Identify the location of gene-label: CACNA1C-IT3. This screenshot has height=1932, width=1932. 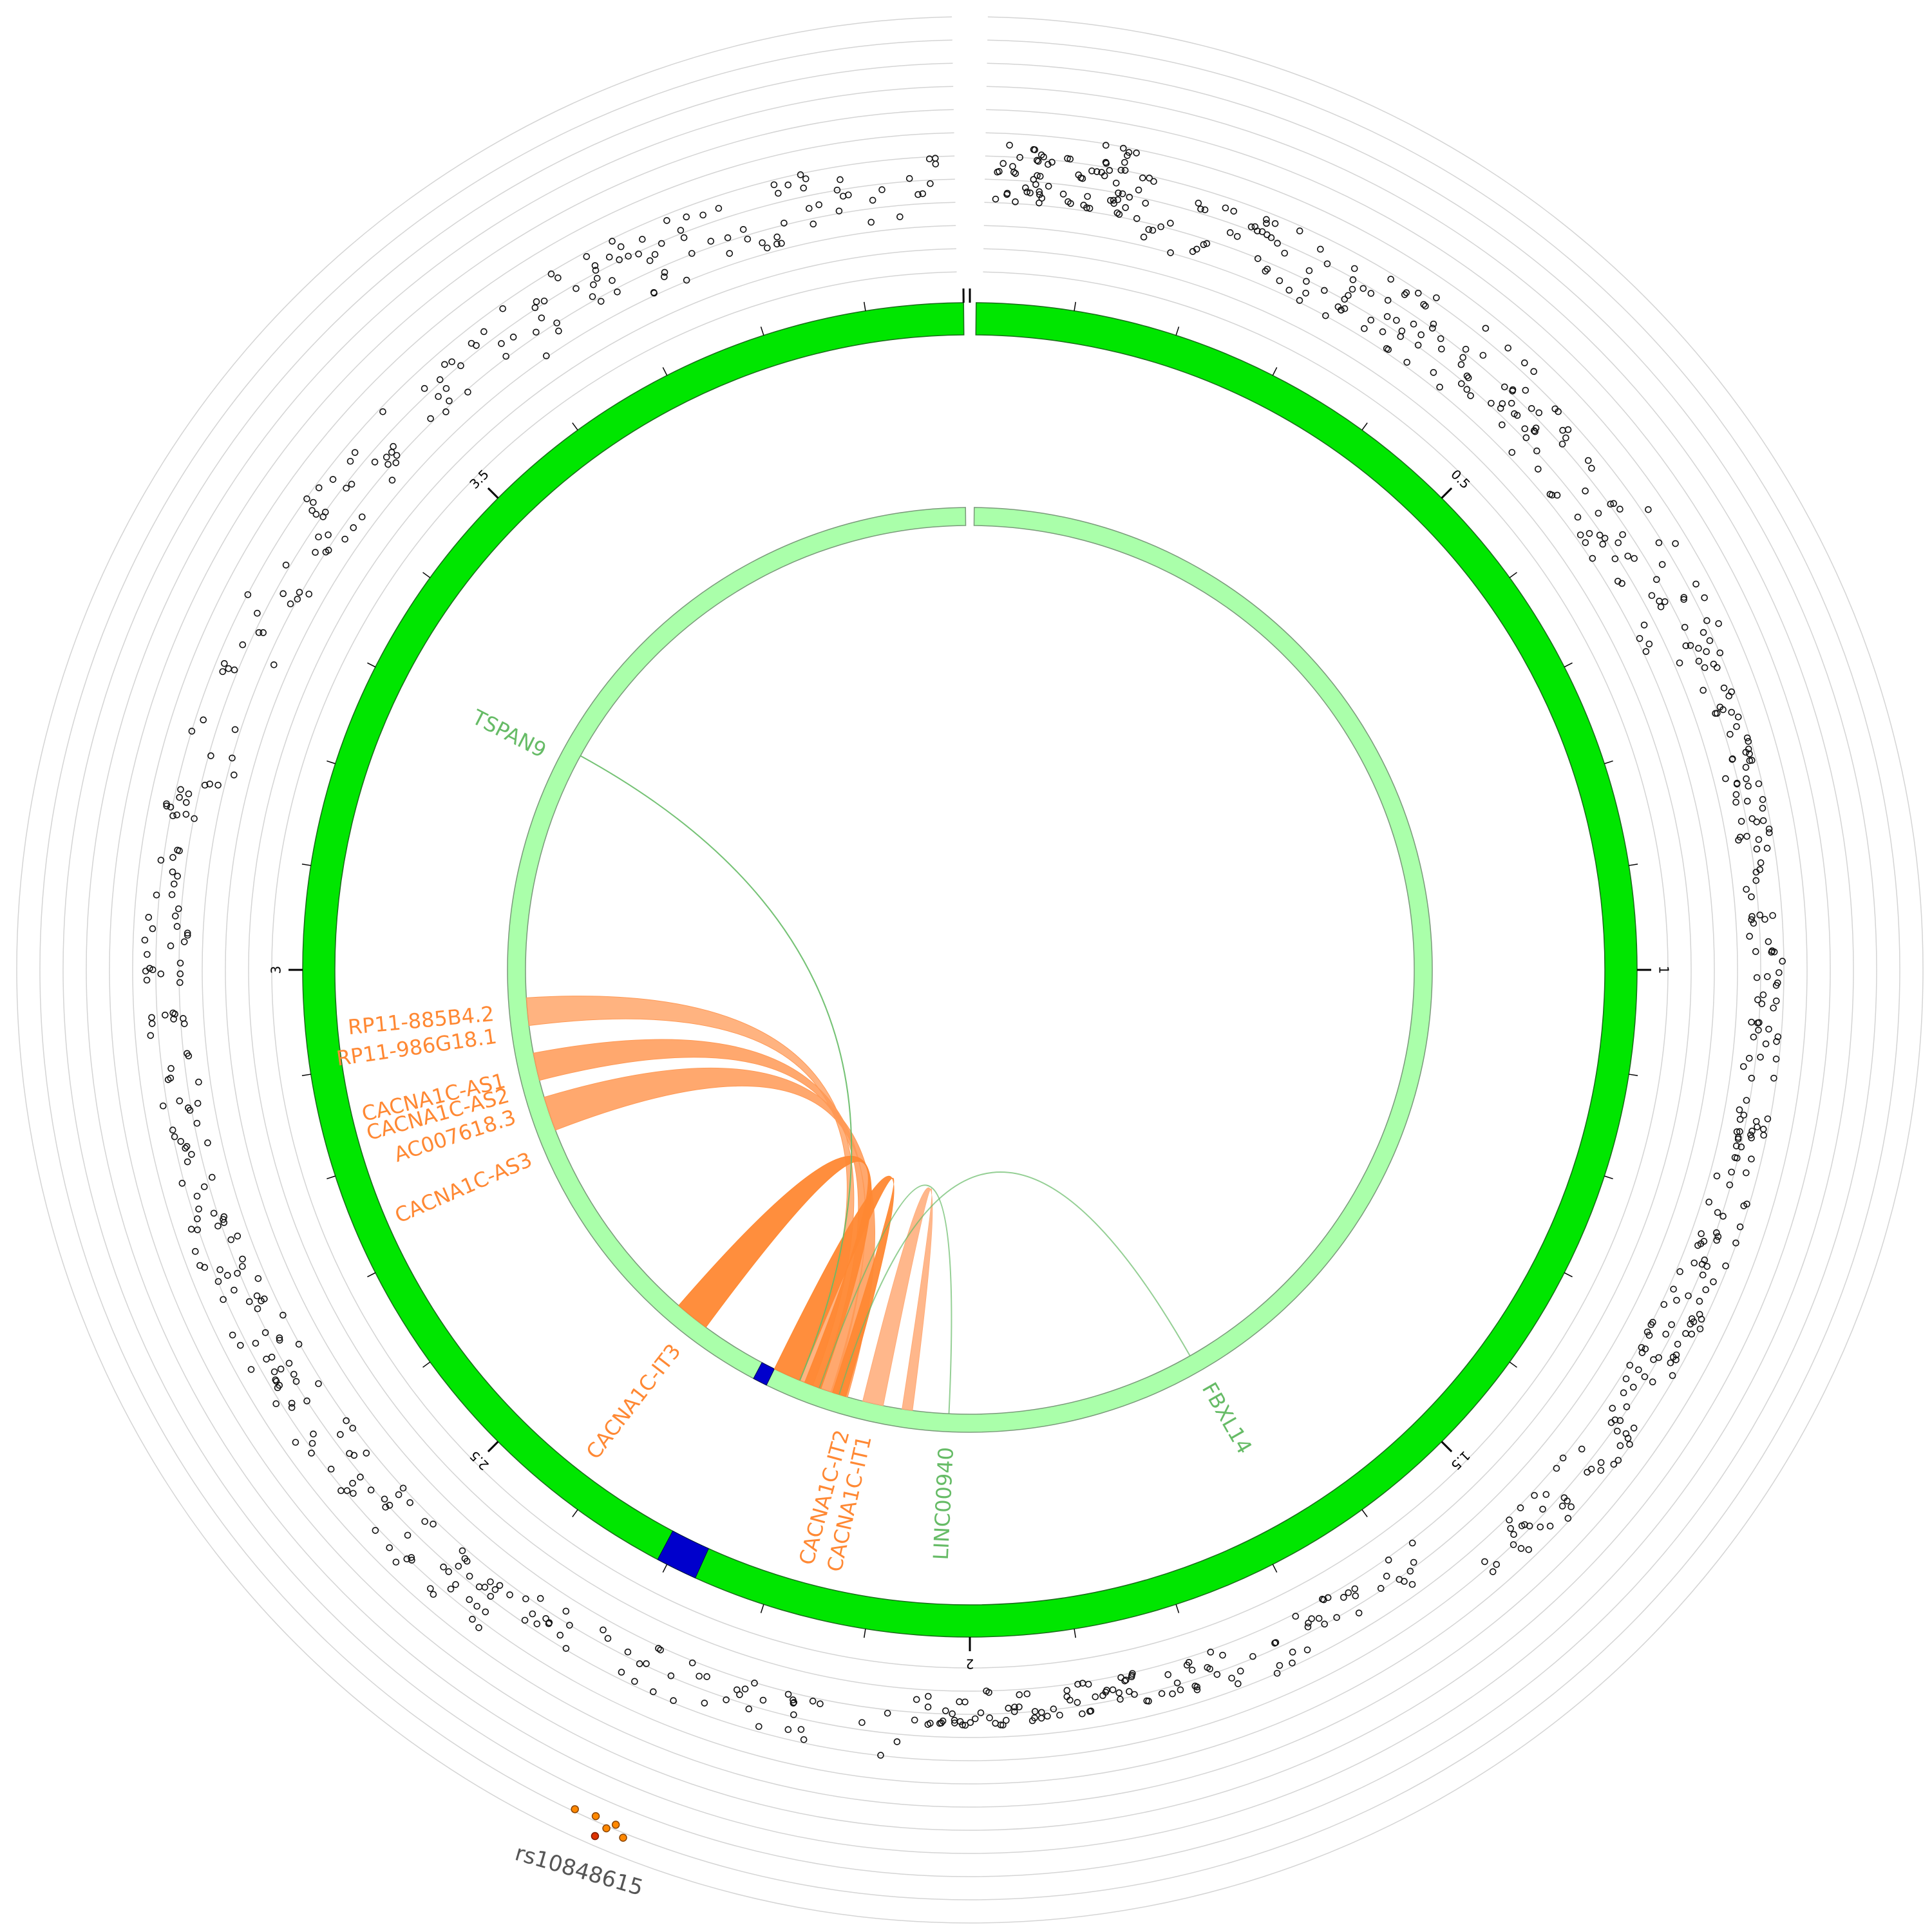
(634, 1401).